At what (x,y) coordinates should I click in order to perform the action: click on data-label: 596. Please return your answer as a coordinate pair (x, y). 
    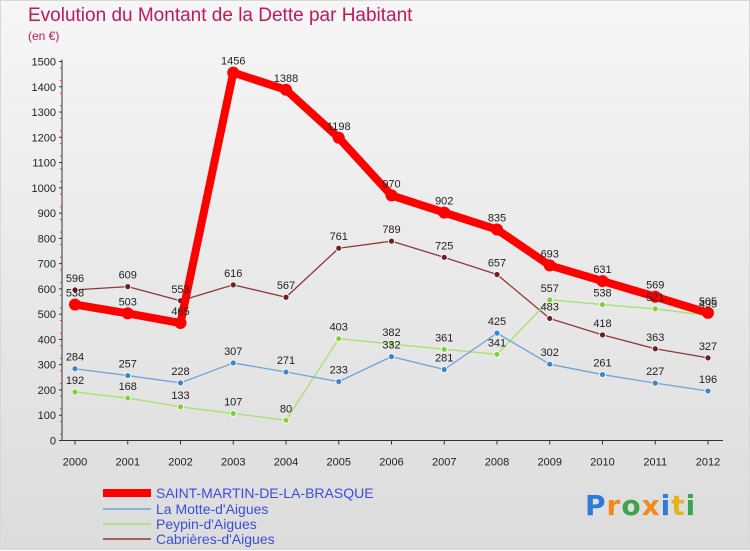
    Looking at the image, I should click on (75, 279).